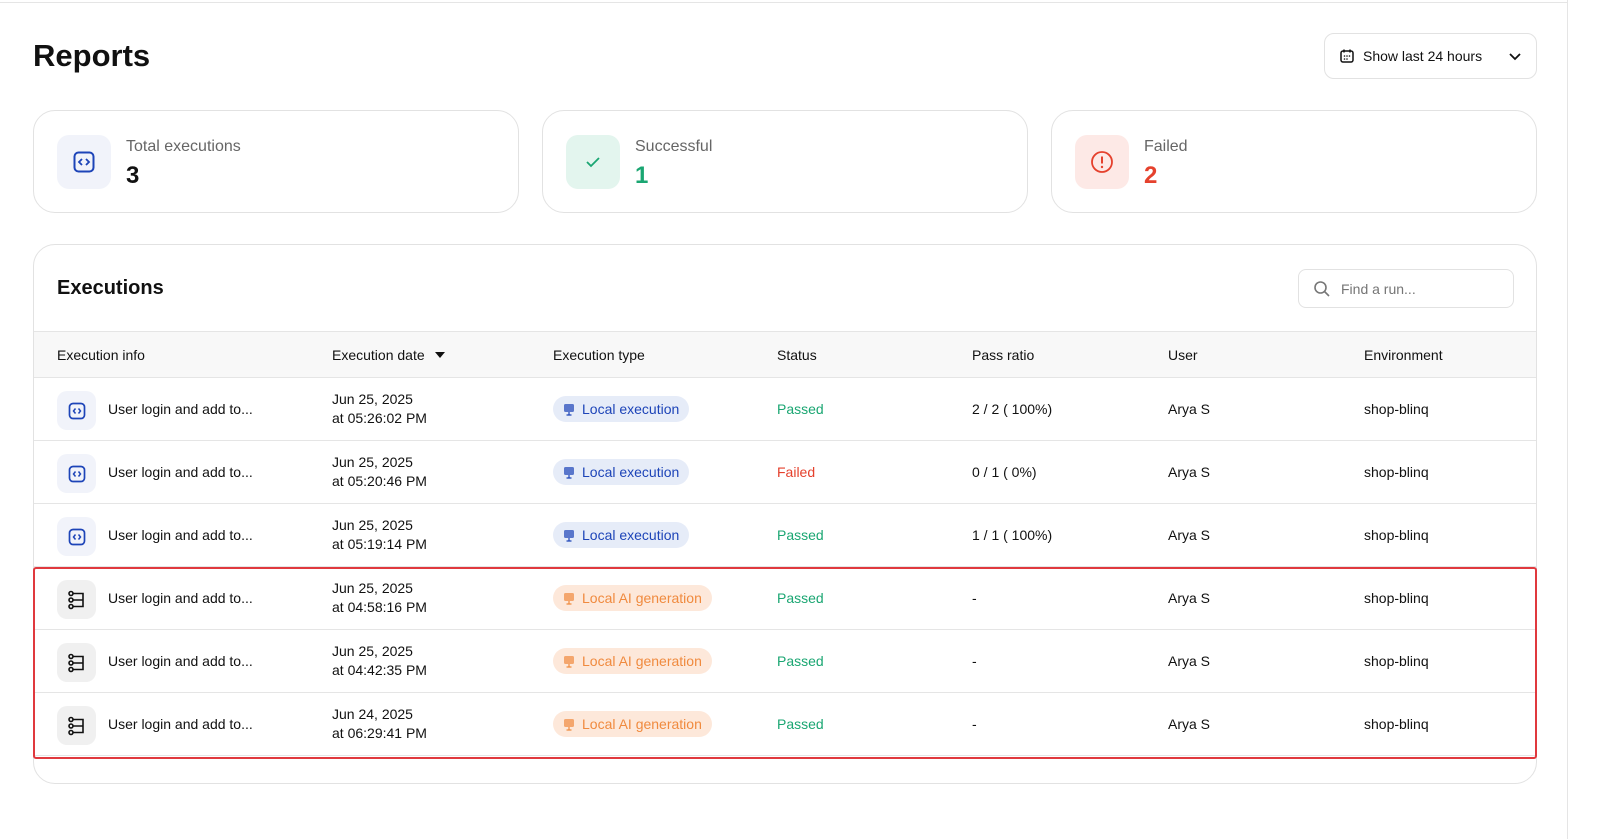 This screenshot has height=839, width=1621. Describe the element at coordinates (378, 354) in the screenshot. I see `column-header-label: Execution date` at that location.